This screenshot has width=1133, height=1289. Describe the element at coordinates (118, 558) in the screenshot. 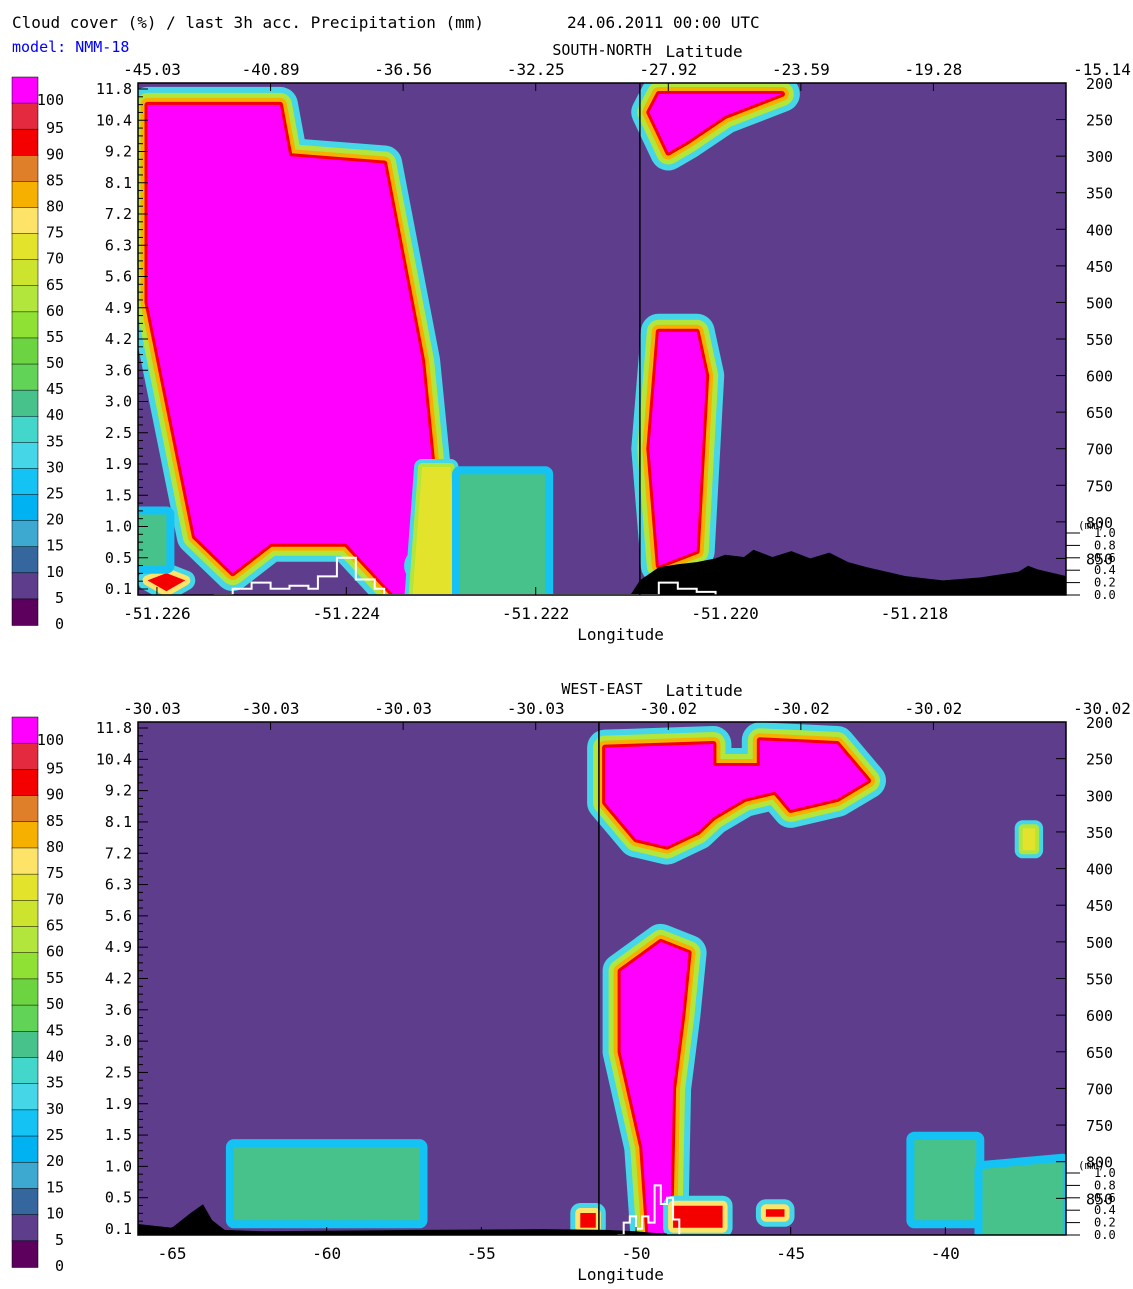

I see `left-tick-label: 0.5` at that location.